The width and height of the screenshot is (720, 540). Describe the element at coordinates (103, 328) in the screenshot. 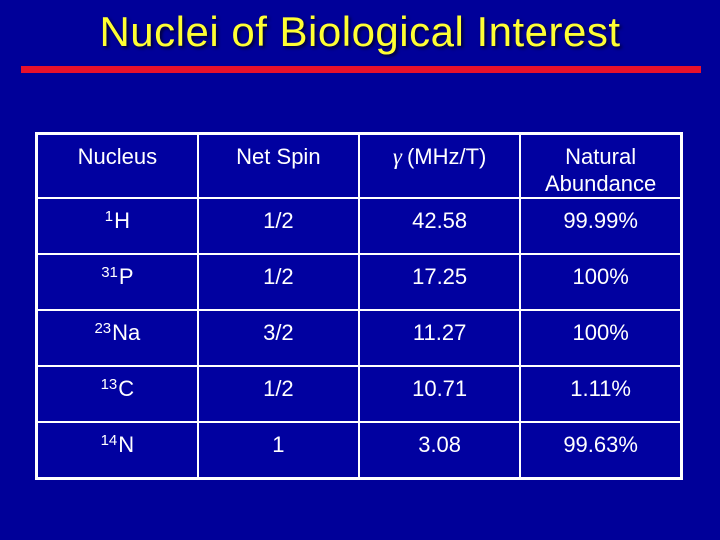

I see `mass-number: 23` at that location.